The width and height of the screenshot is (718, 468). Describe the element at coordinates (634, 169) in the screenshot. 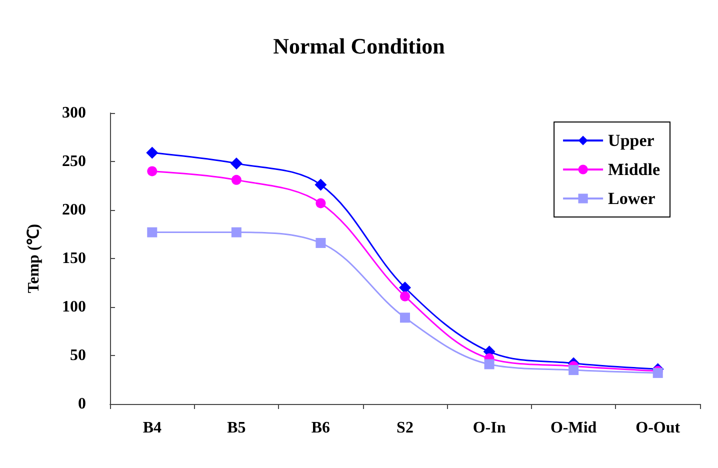

I see `legend-label: Middle` at that location.